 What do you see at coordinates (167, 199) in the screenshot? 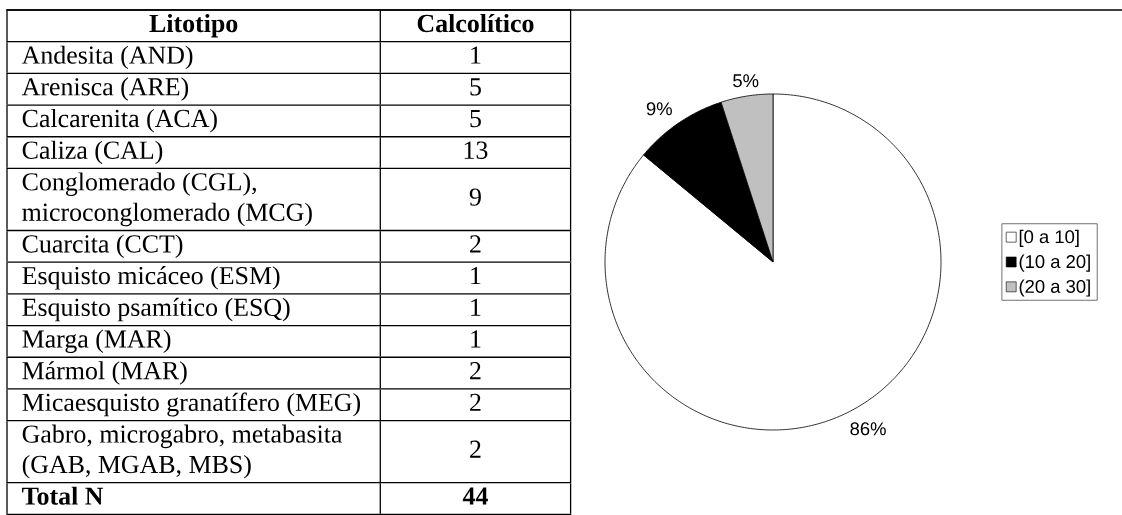
I see `category-label: Conglomerado (CGL), microconglomerado (MCG)` at bounding box center [167, 199].